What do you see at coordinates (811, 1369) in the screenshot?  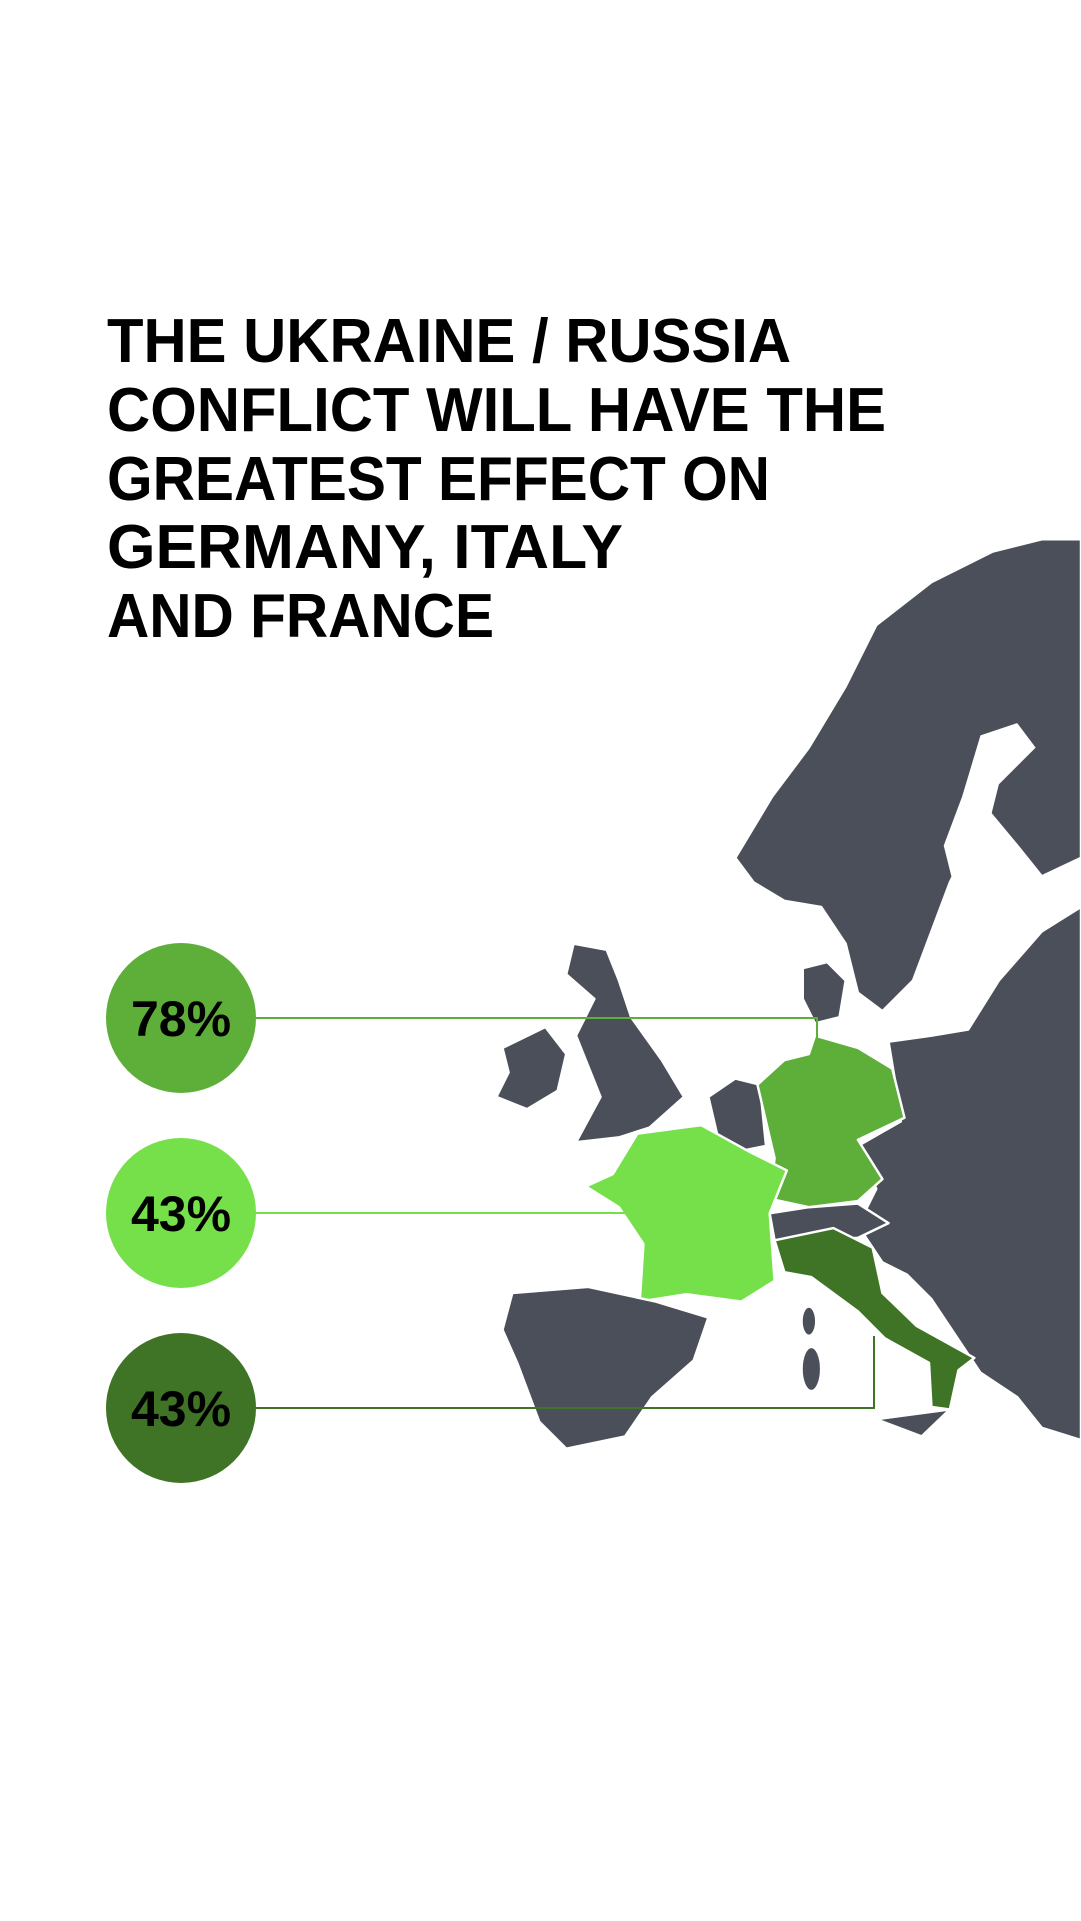 I see `sardinia` at bounding box center [811, 1369].